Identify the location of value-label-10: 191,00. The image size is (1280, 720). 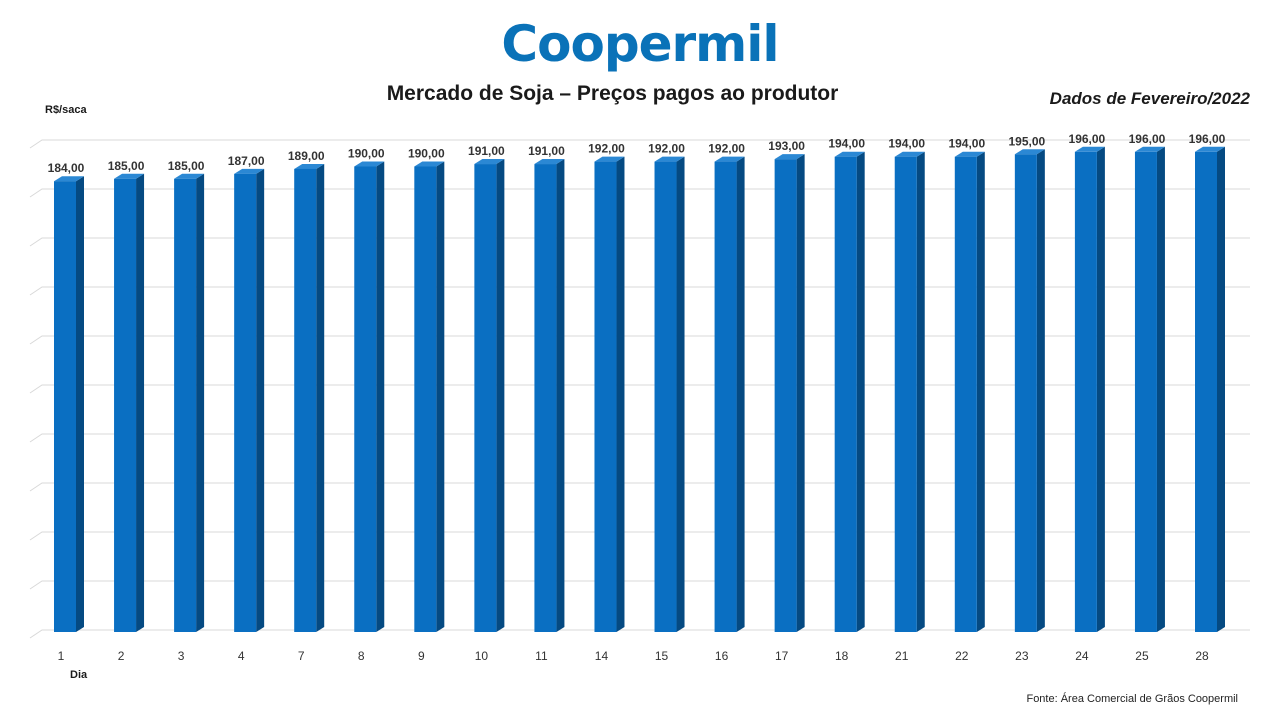
(486, 151).